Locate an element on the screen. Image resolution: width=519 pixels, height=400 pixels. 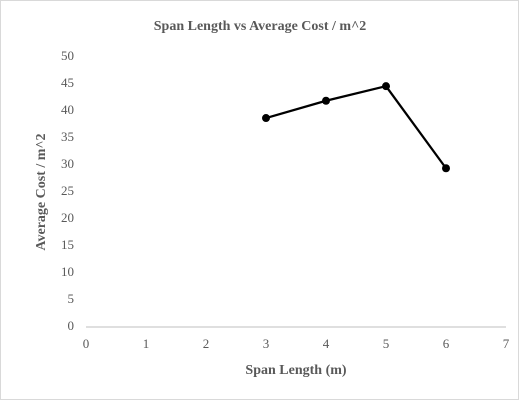
x-tick-label: 7 is located at coordinates (506, 343).